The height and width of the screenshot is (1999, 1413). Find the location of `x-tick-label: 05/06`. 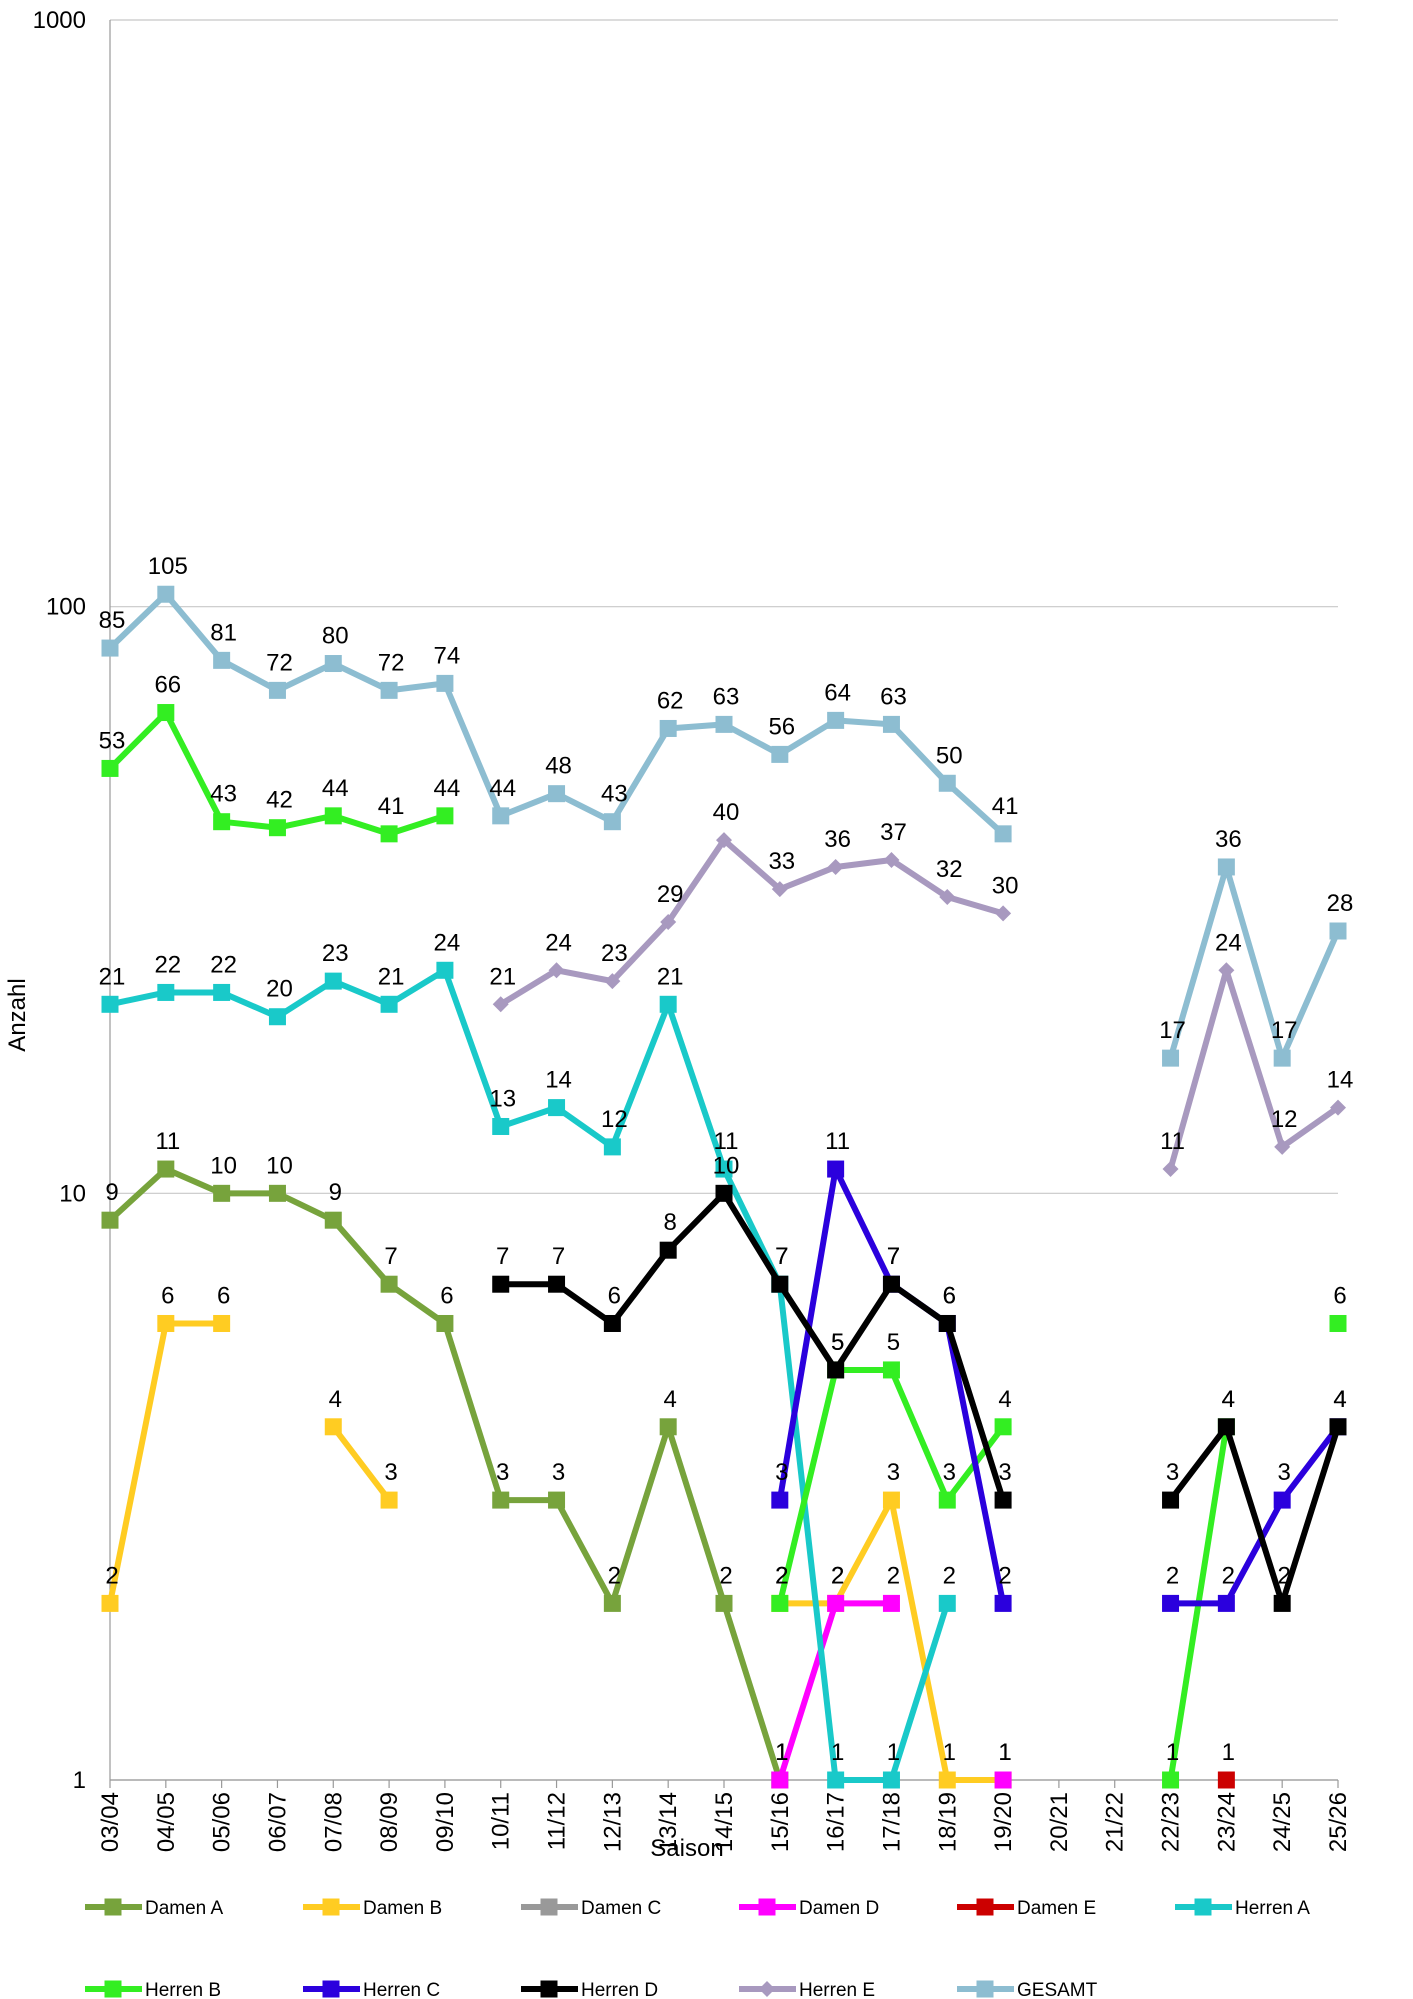

x-tick-label: 05/06 is located at coordinates (222, 1822).